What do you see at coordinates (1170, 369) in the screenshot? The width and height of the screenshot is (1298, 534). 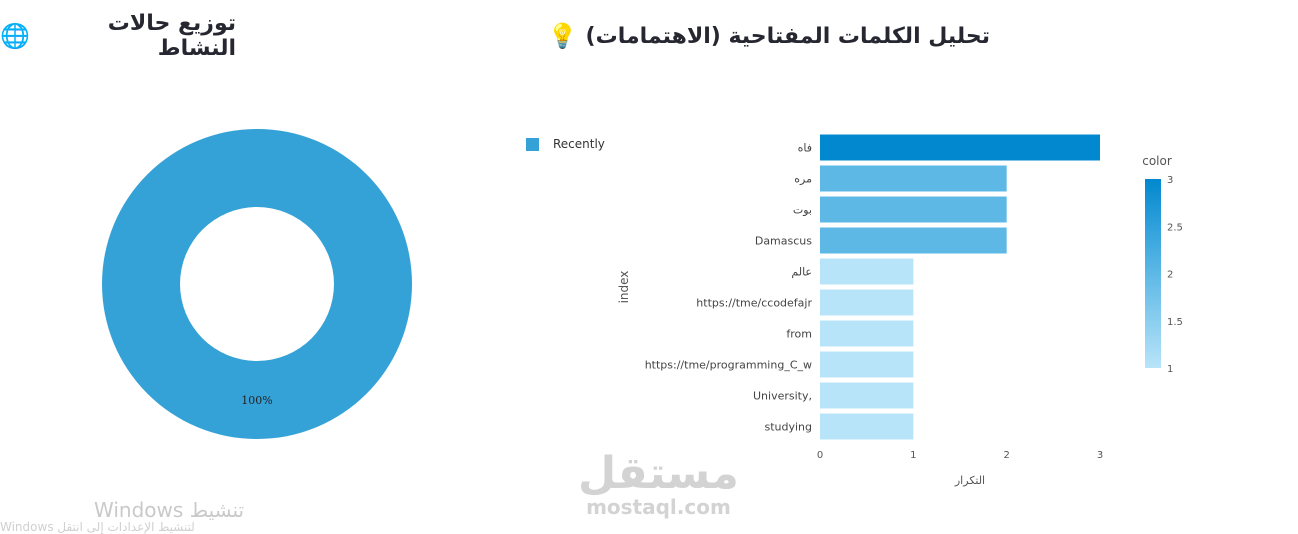 I see `colorbar-tick-label: 1` at bounding box center [1170, 369].